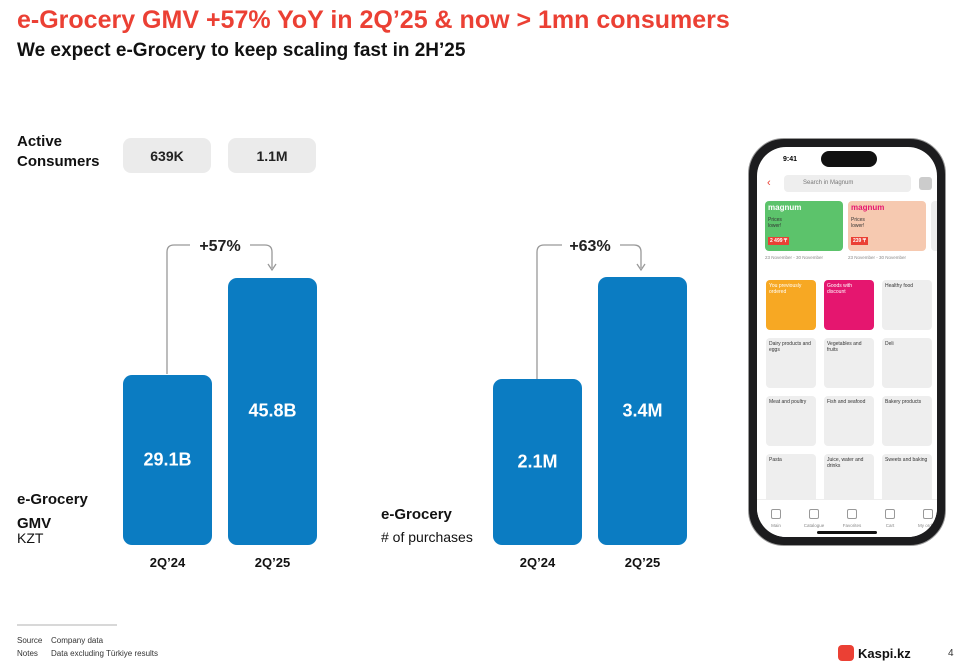 This screenshot has height=667, width=965. Describe the element at coordinates (30, 640) in the screenshot. I see `source-label: Source` at that location.